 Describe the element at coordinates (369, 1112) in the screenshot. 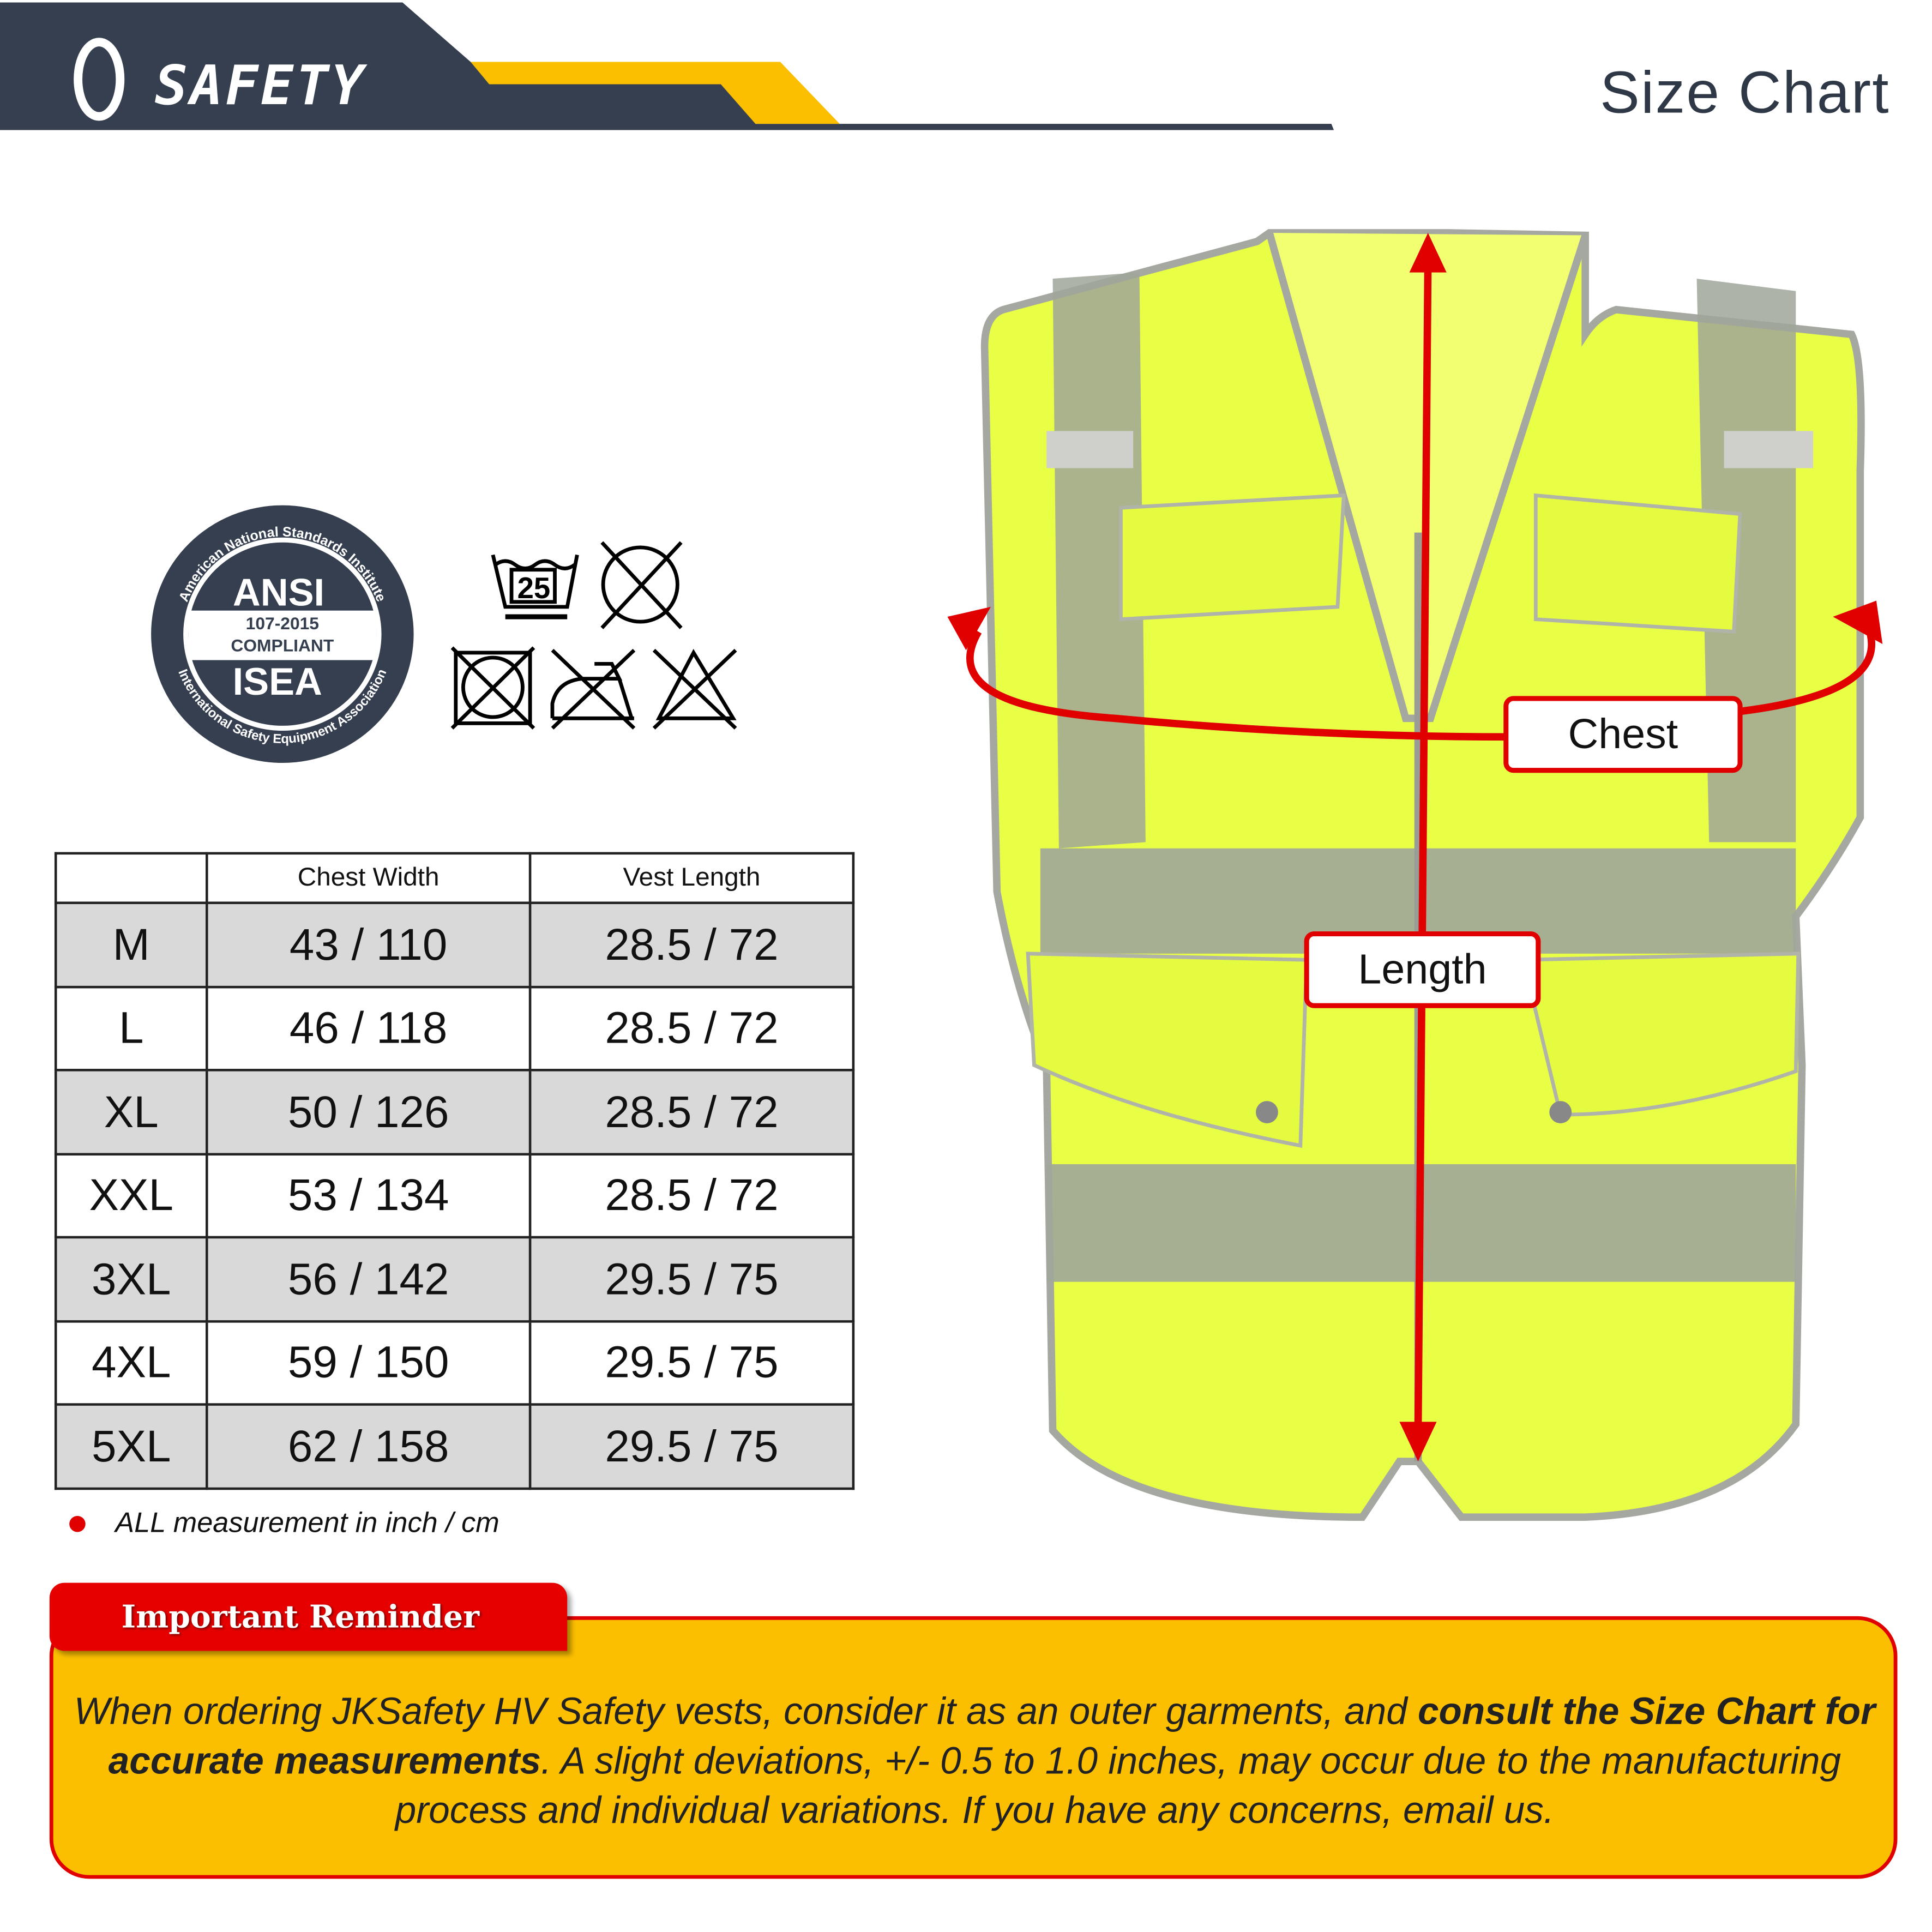

I see `chest-width-cell: 50 / 126` at that location.